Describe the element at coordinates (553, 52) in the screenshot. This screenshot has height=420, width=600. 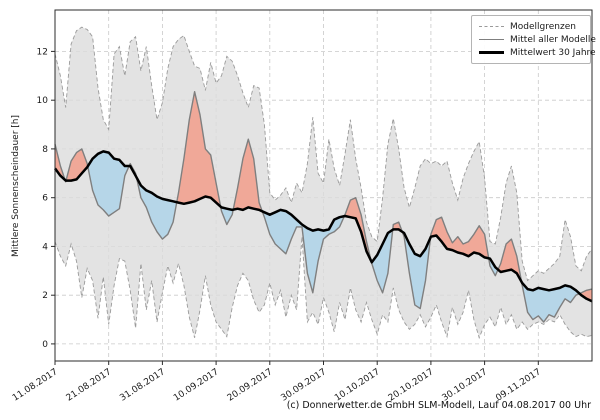
I see `legend-label: Mittelwert 30 Jahre` at that location.